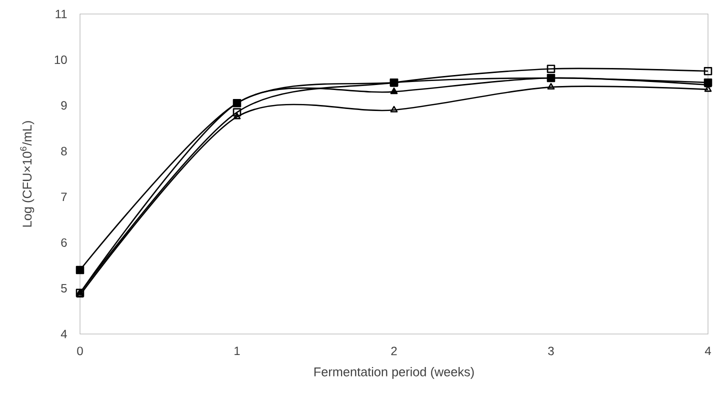 Image resolution: width=720 pixels, height=404 pixels. What do you see at coordinates (64, 196) in the screenshot?
I see `y-tick-label: 7` at bounding box center [64, 196].